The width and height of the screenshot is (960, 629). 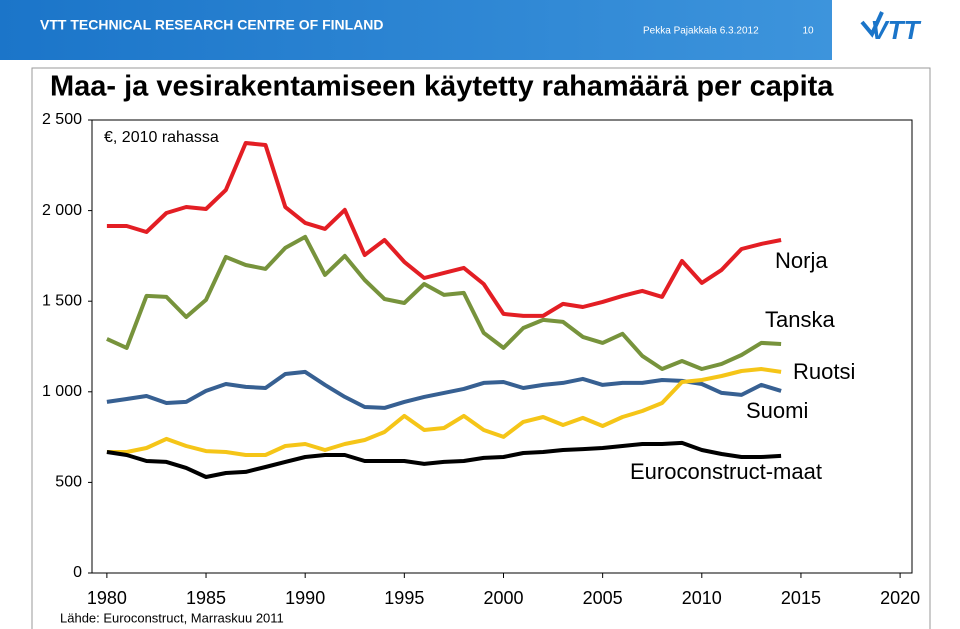 What do you see at coordinates (62, 391) in the screenshot?
I see `y-tick-label: 1 000` at bounding box center [62, 391].